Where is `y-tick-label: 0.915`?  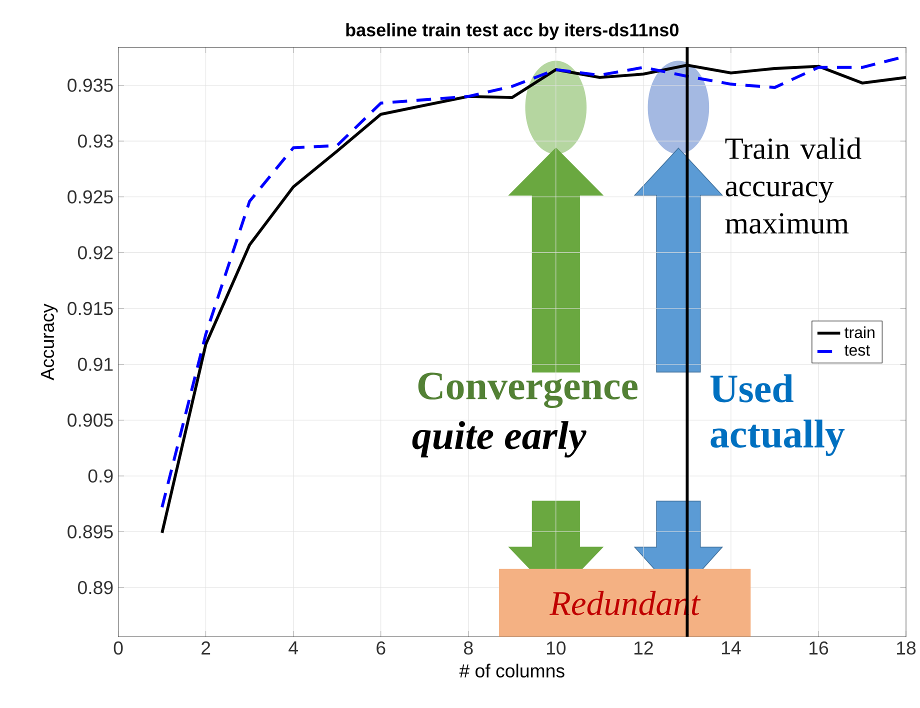 y-tick-label: 0.915 is located at coordinates (90, 309).